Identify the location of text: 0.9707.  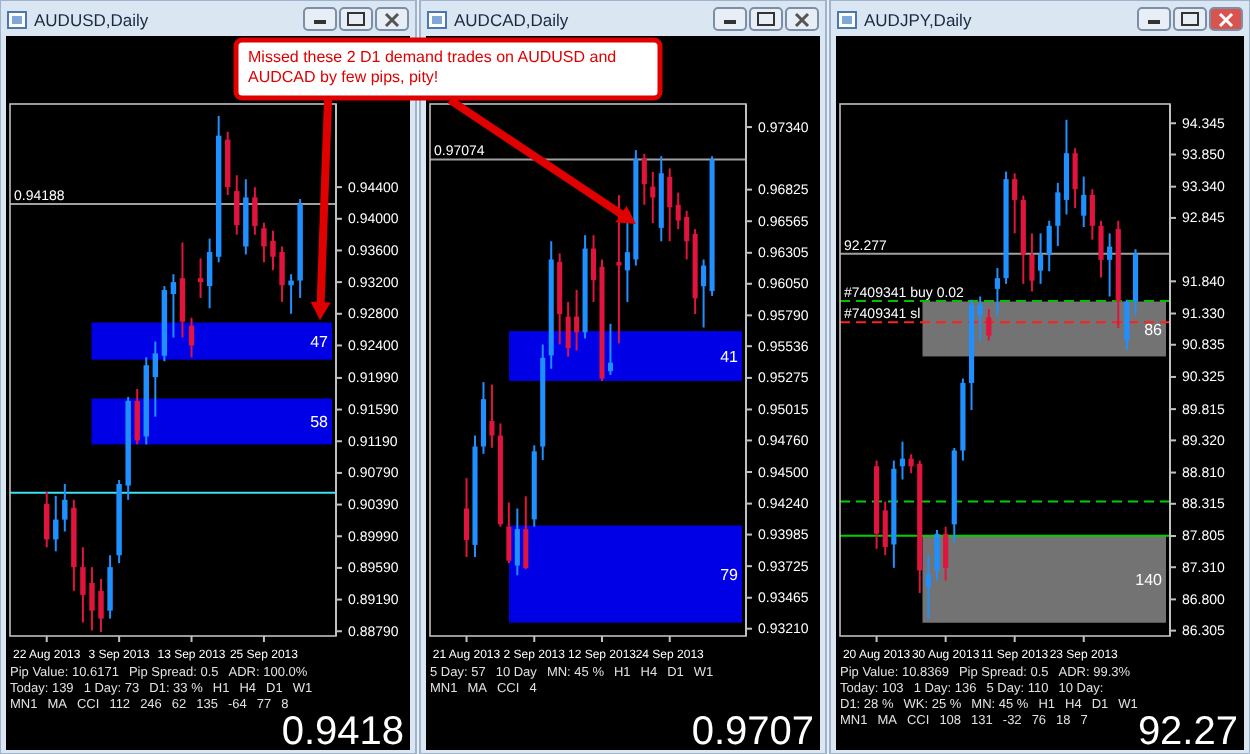
(752, 732).